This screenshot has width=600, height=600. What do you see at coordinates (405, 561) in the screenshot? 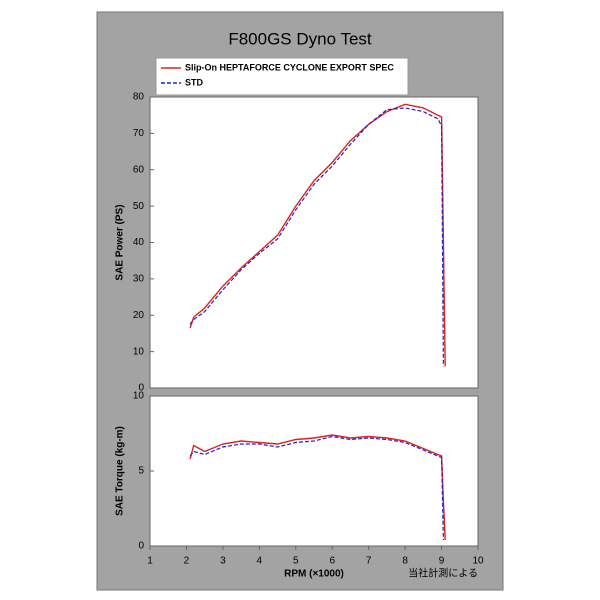
I see `x-tick-label: 8` at bounding box center [405, 561].